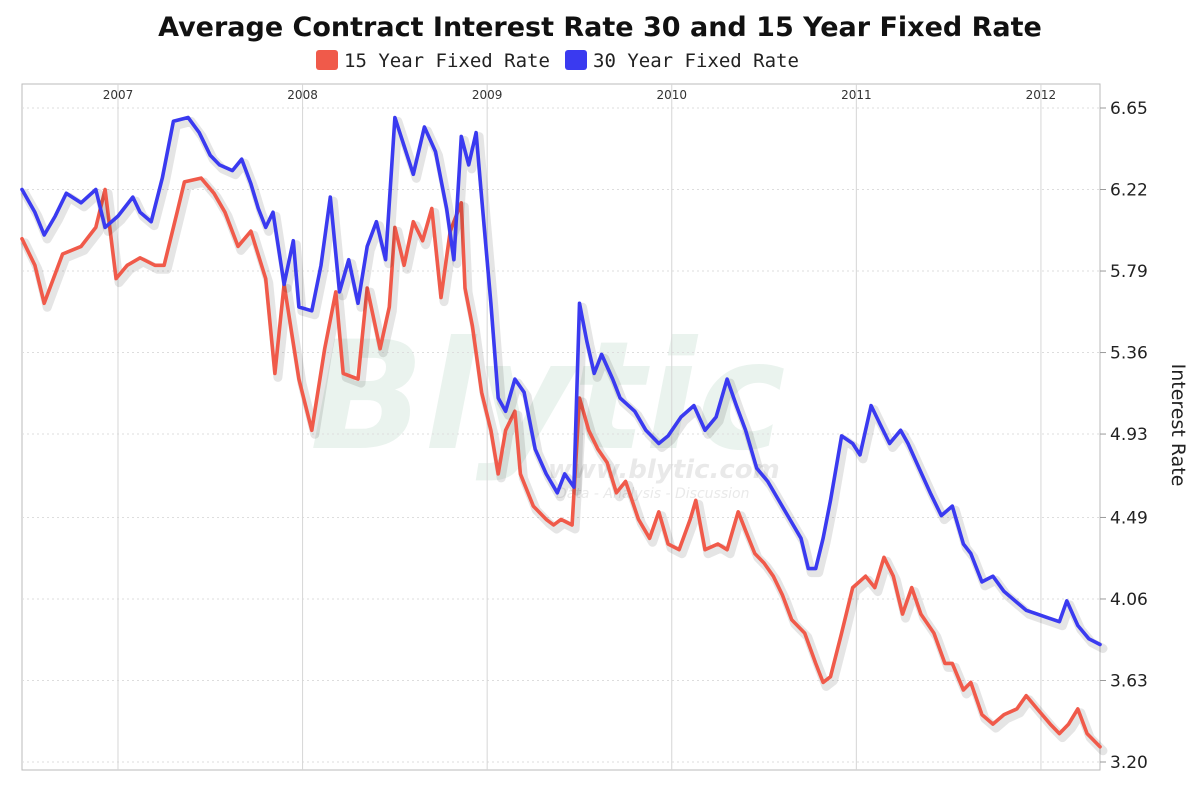  I want to click on y-tick-label: 3.63, so click(1129, 681).